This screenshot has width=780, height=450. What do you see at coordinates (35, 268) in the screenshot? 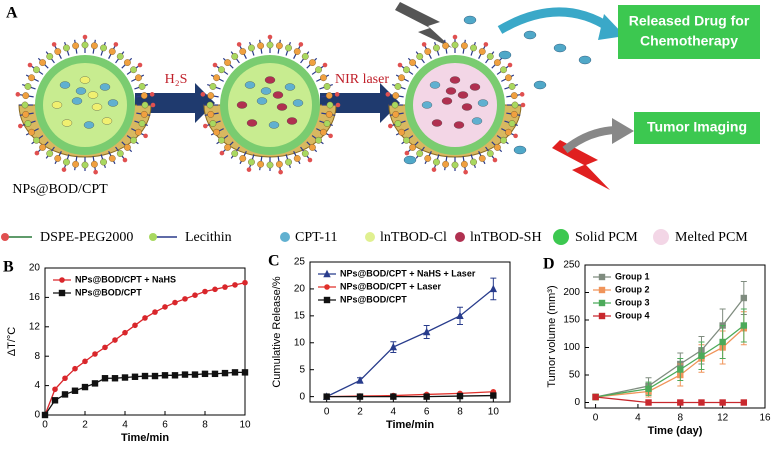
I see `y-tick-label: 20` at bounding box center [35, 268].